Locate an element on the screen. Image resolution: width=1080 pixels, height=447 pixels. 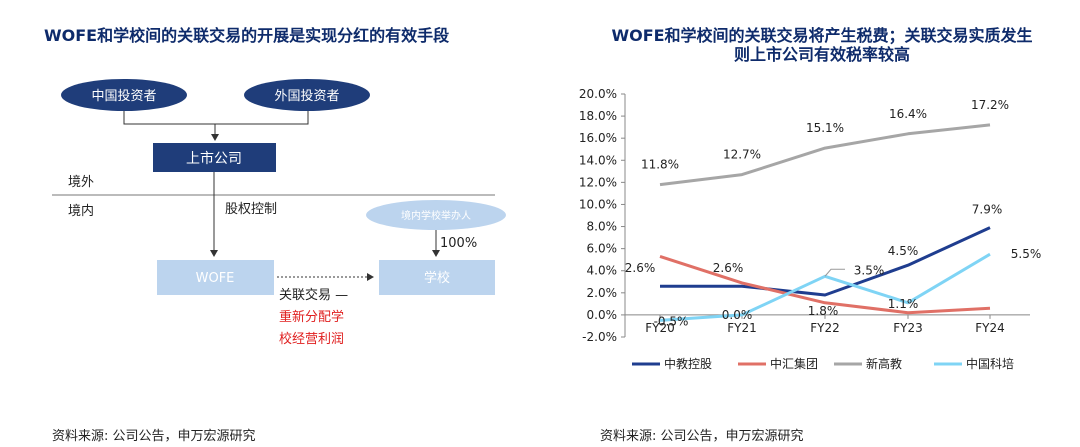
legend-label: 中国科培 is located at coordinates (990, 363).